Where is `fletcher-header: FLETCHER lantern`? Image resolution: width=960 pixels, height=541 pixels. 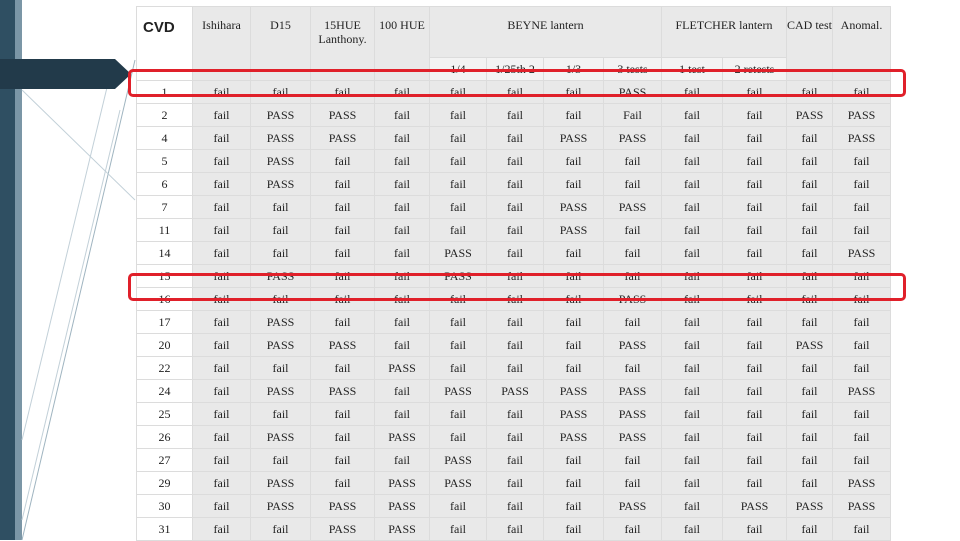
fletcher-header: FLETCHER lantern is located at coordinates (724, 32).